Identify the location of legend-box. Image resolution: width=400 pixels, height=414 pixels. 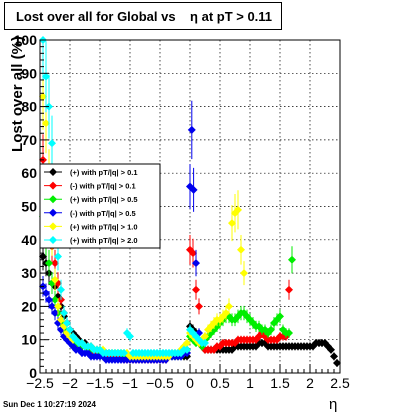
(100, 206).